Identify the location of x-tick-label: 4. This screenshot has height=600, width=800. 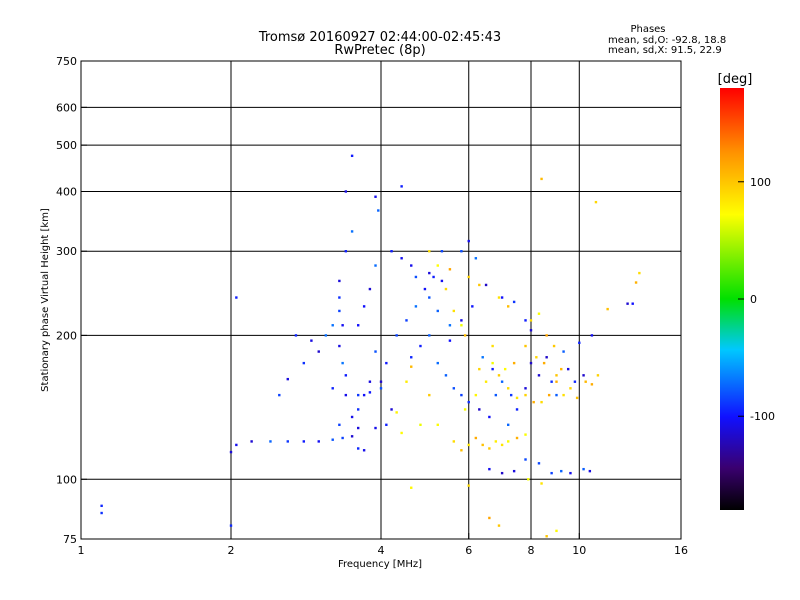
(381, 550).